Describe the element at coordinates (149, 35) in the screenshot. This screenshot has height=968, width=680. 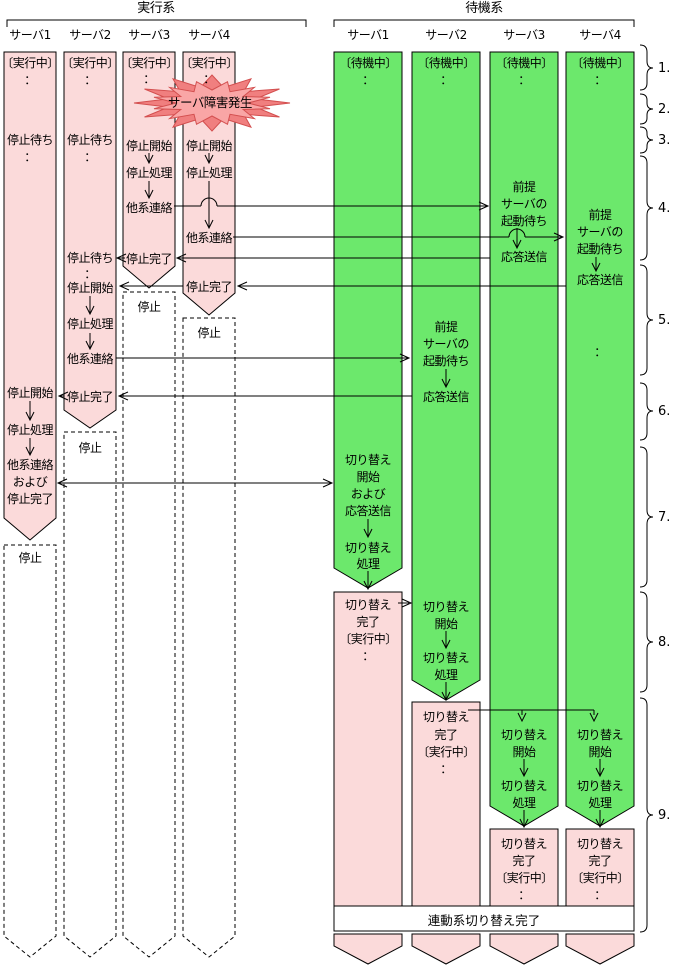
I see `active-server3-header: サーバ3` at that location.